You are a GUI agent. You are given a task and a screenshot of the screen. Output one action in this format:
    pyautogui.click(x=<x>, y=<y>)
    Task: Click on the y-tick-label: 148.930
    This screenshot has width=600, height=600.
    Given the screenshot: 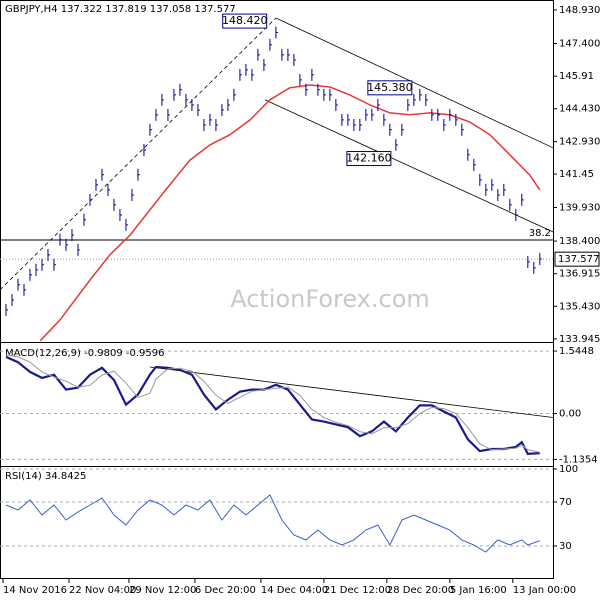 What is the action you would take?
    pyautogui.click(x=579, y=10)
    